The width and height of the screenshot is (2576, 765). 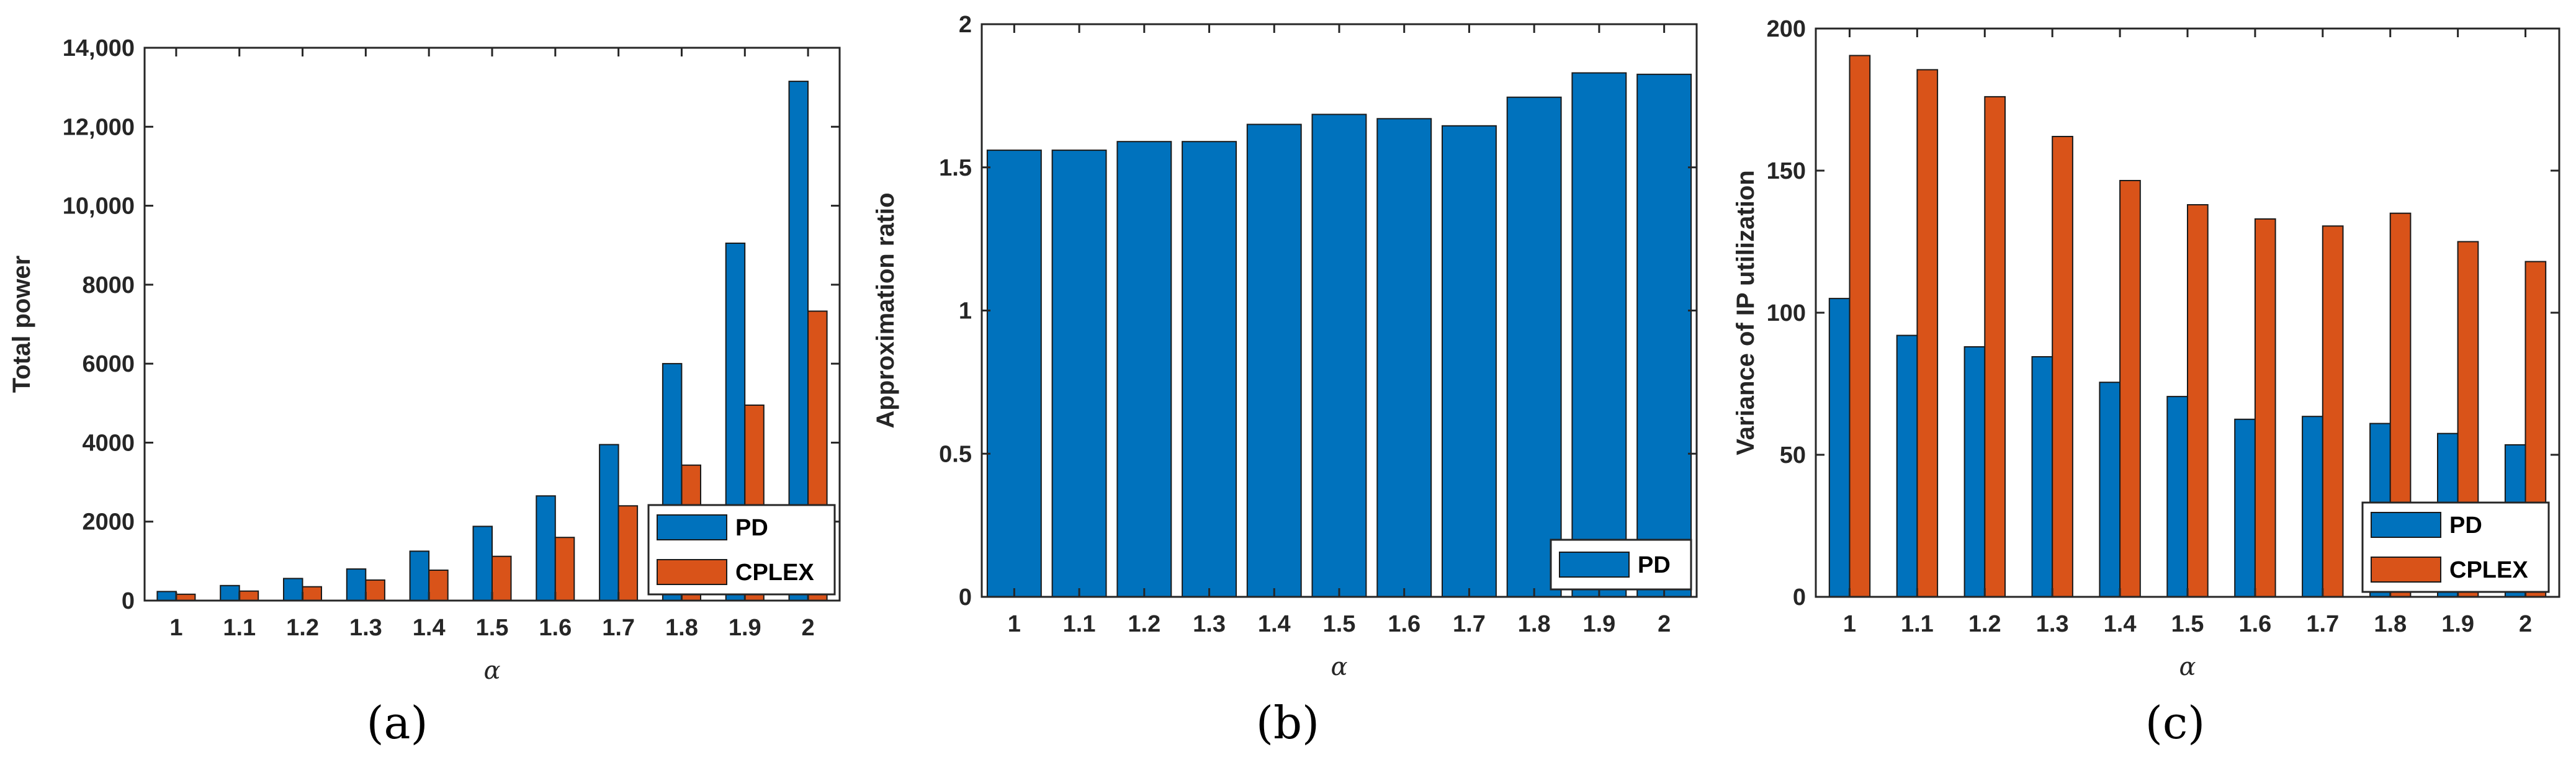 I want to click on y-axis-title: Approximation ratio, so click(x=885, y=310).